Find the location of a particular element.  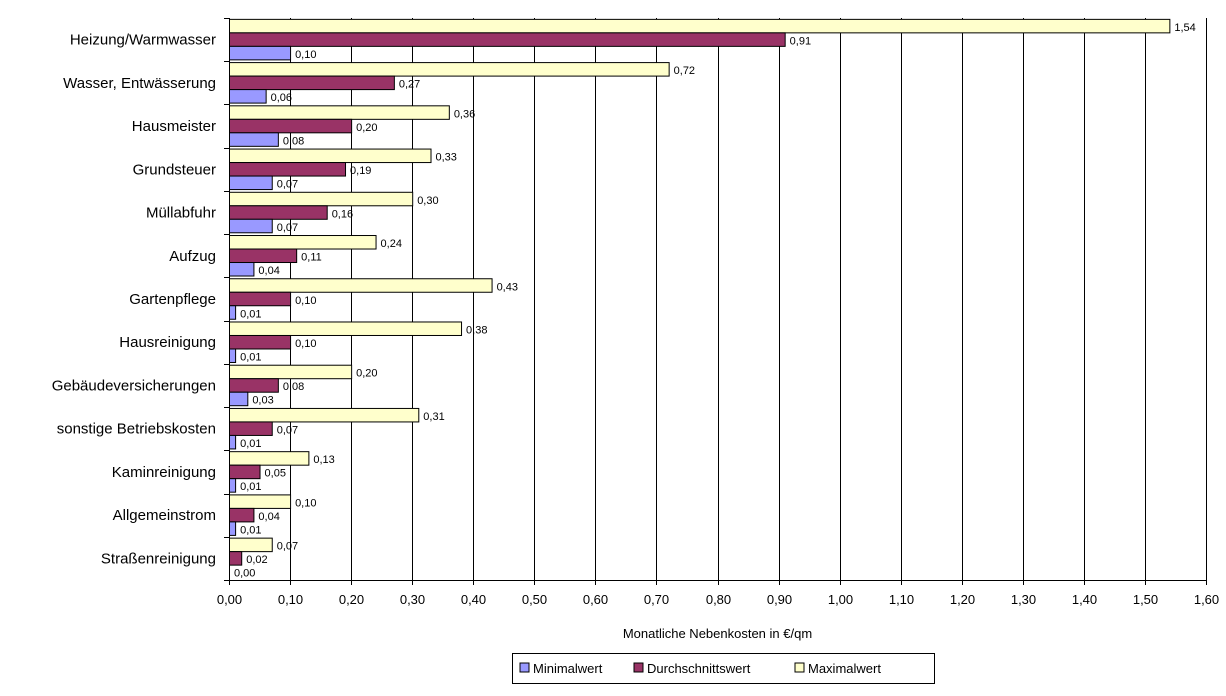

data-label: 0,38 is located at coordinates (476, 330).